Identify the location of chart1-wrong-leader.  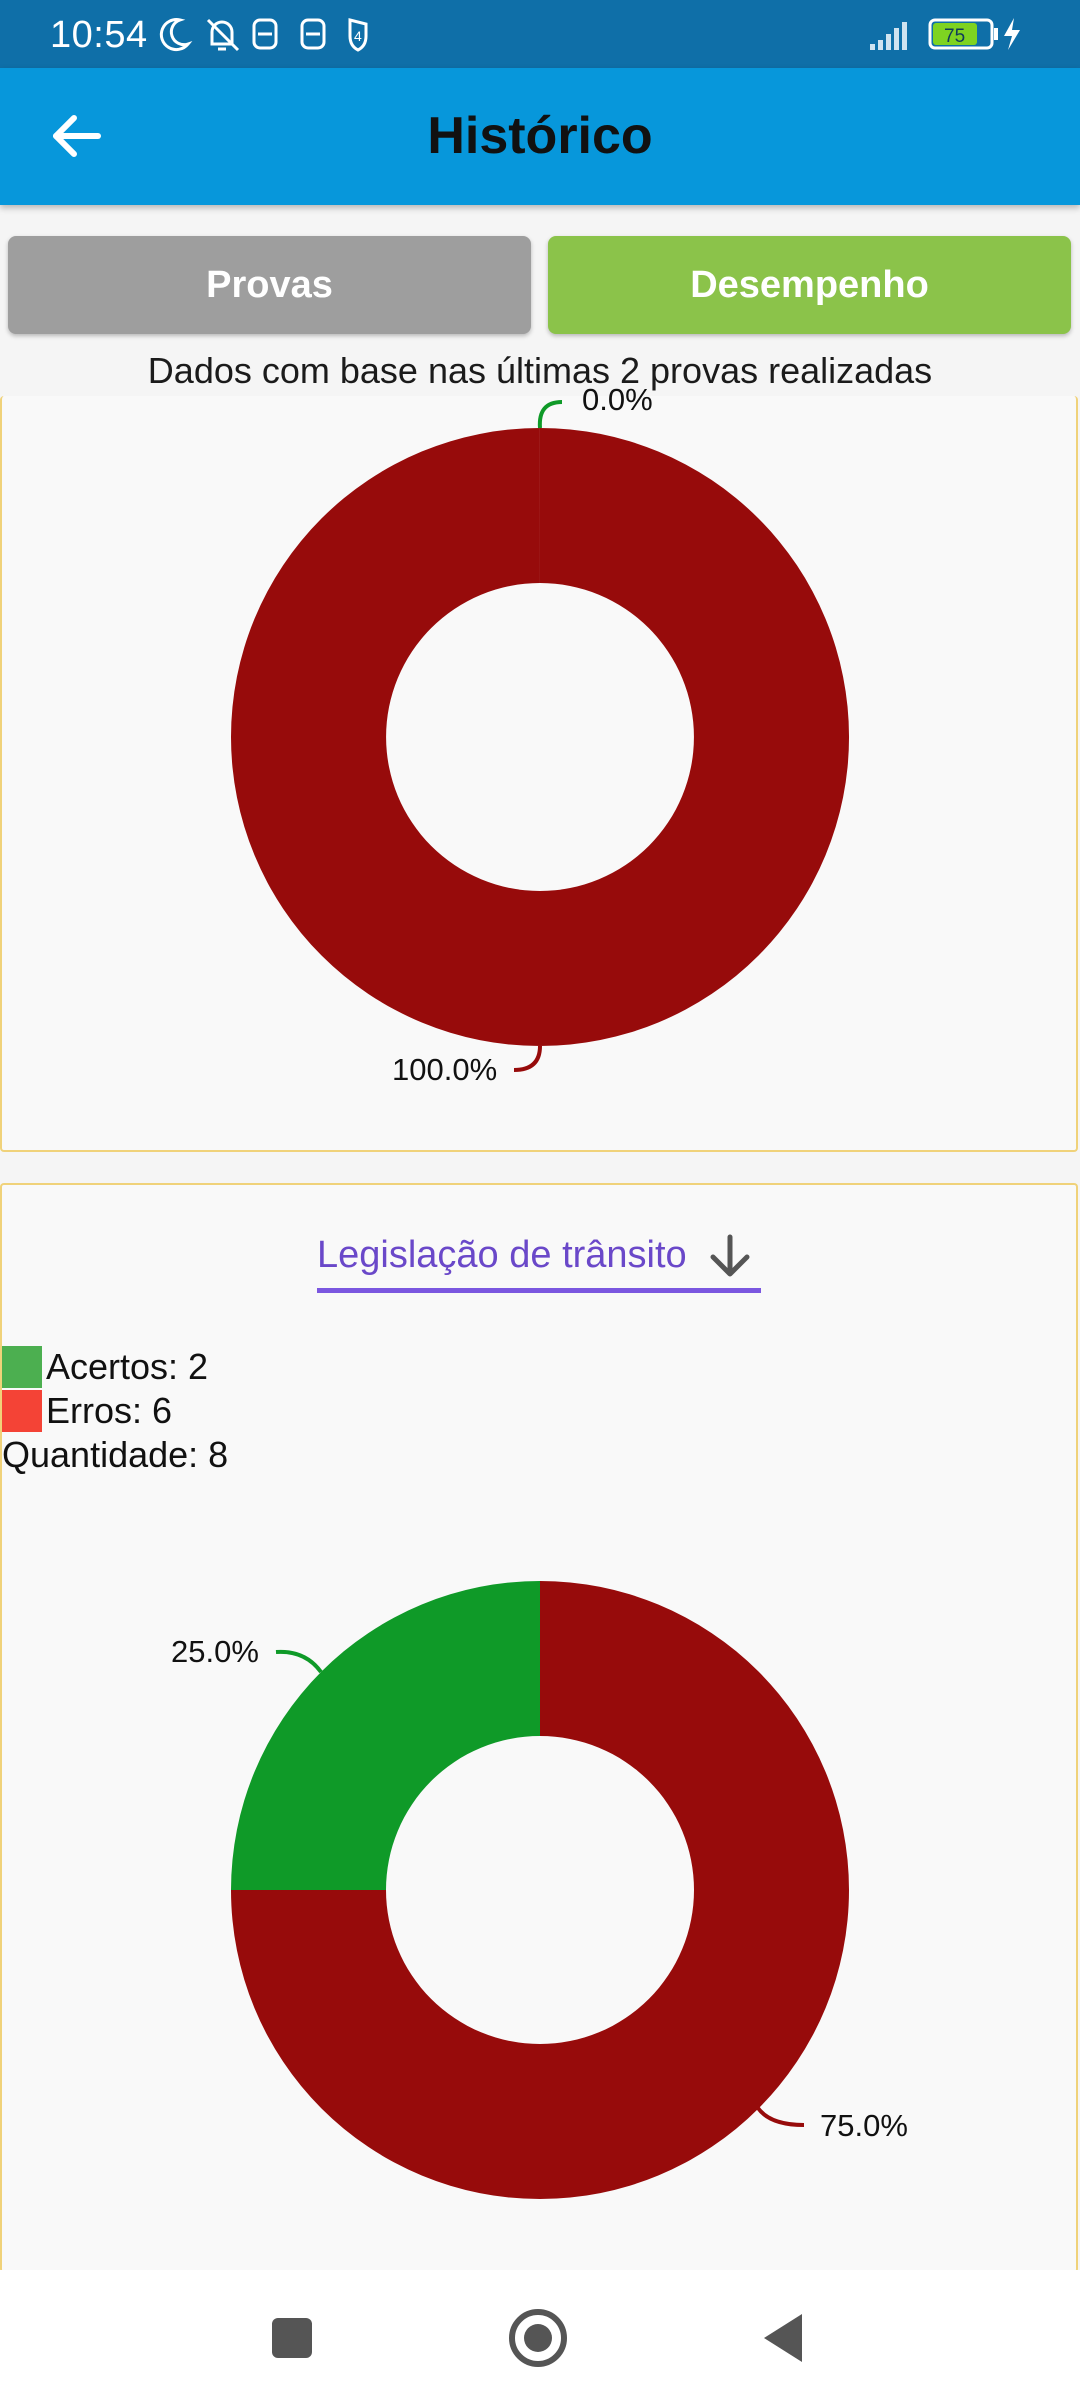
(527, 1058).